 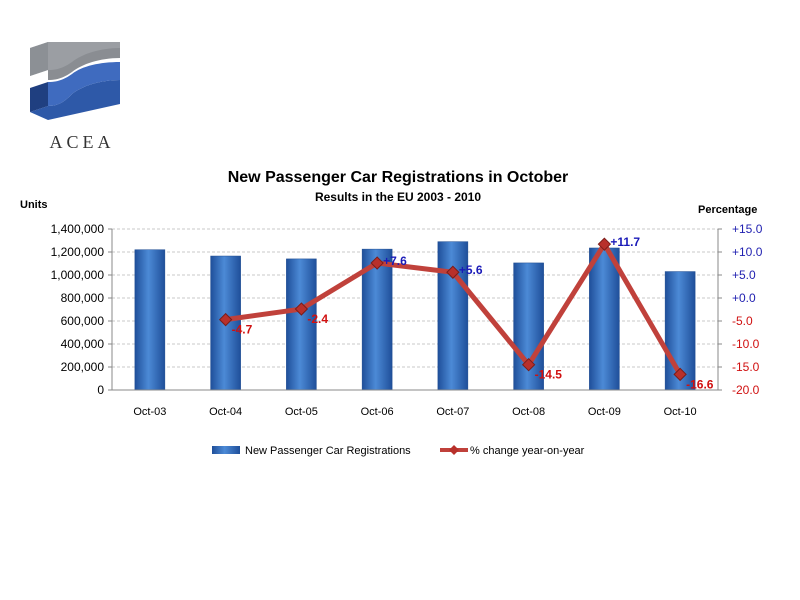 What do you see at coordinates (471, 270) in the screenshot?
I see `data-label: +5.6` at bounding box center [471, 270].